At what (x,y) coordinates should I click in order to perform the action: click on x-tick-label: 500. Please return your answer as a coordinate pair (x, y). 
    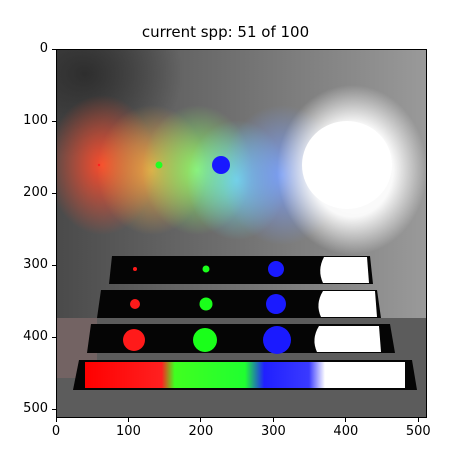
    Looking at the image, I should click on (418, 431).